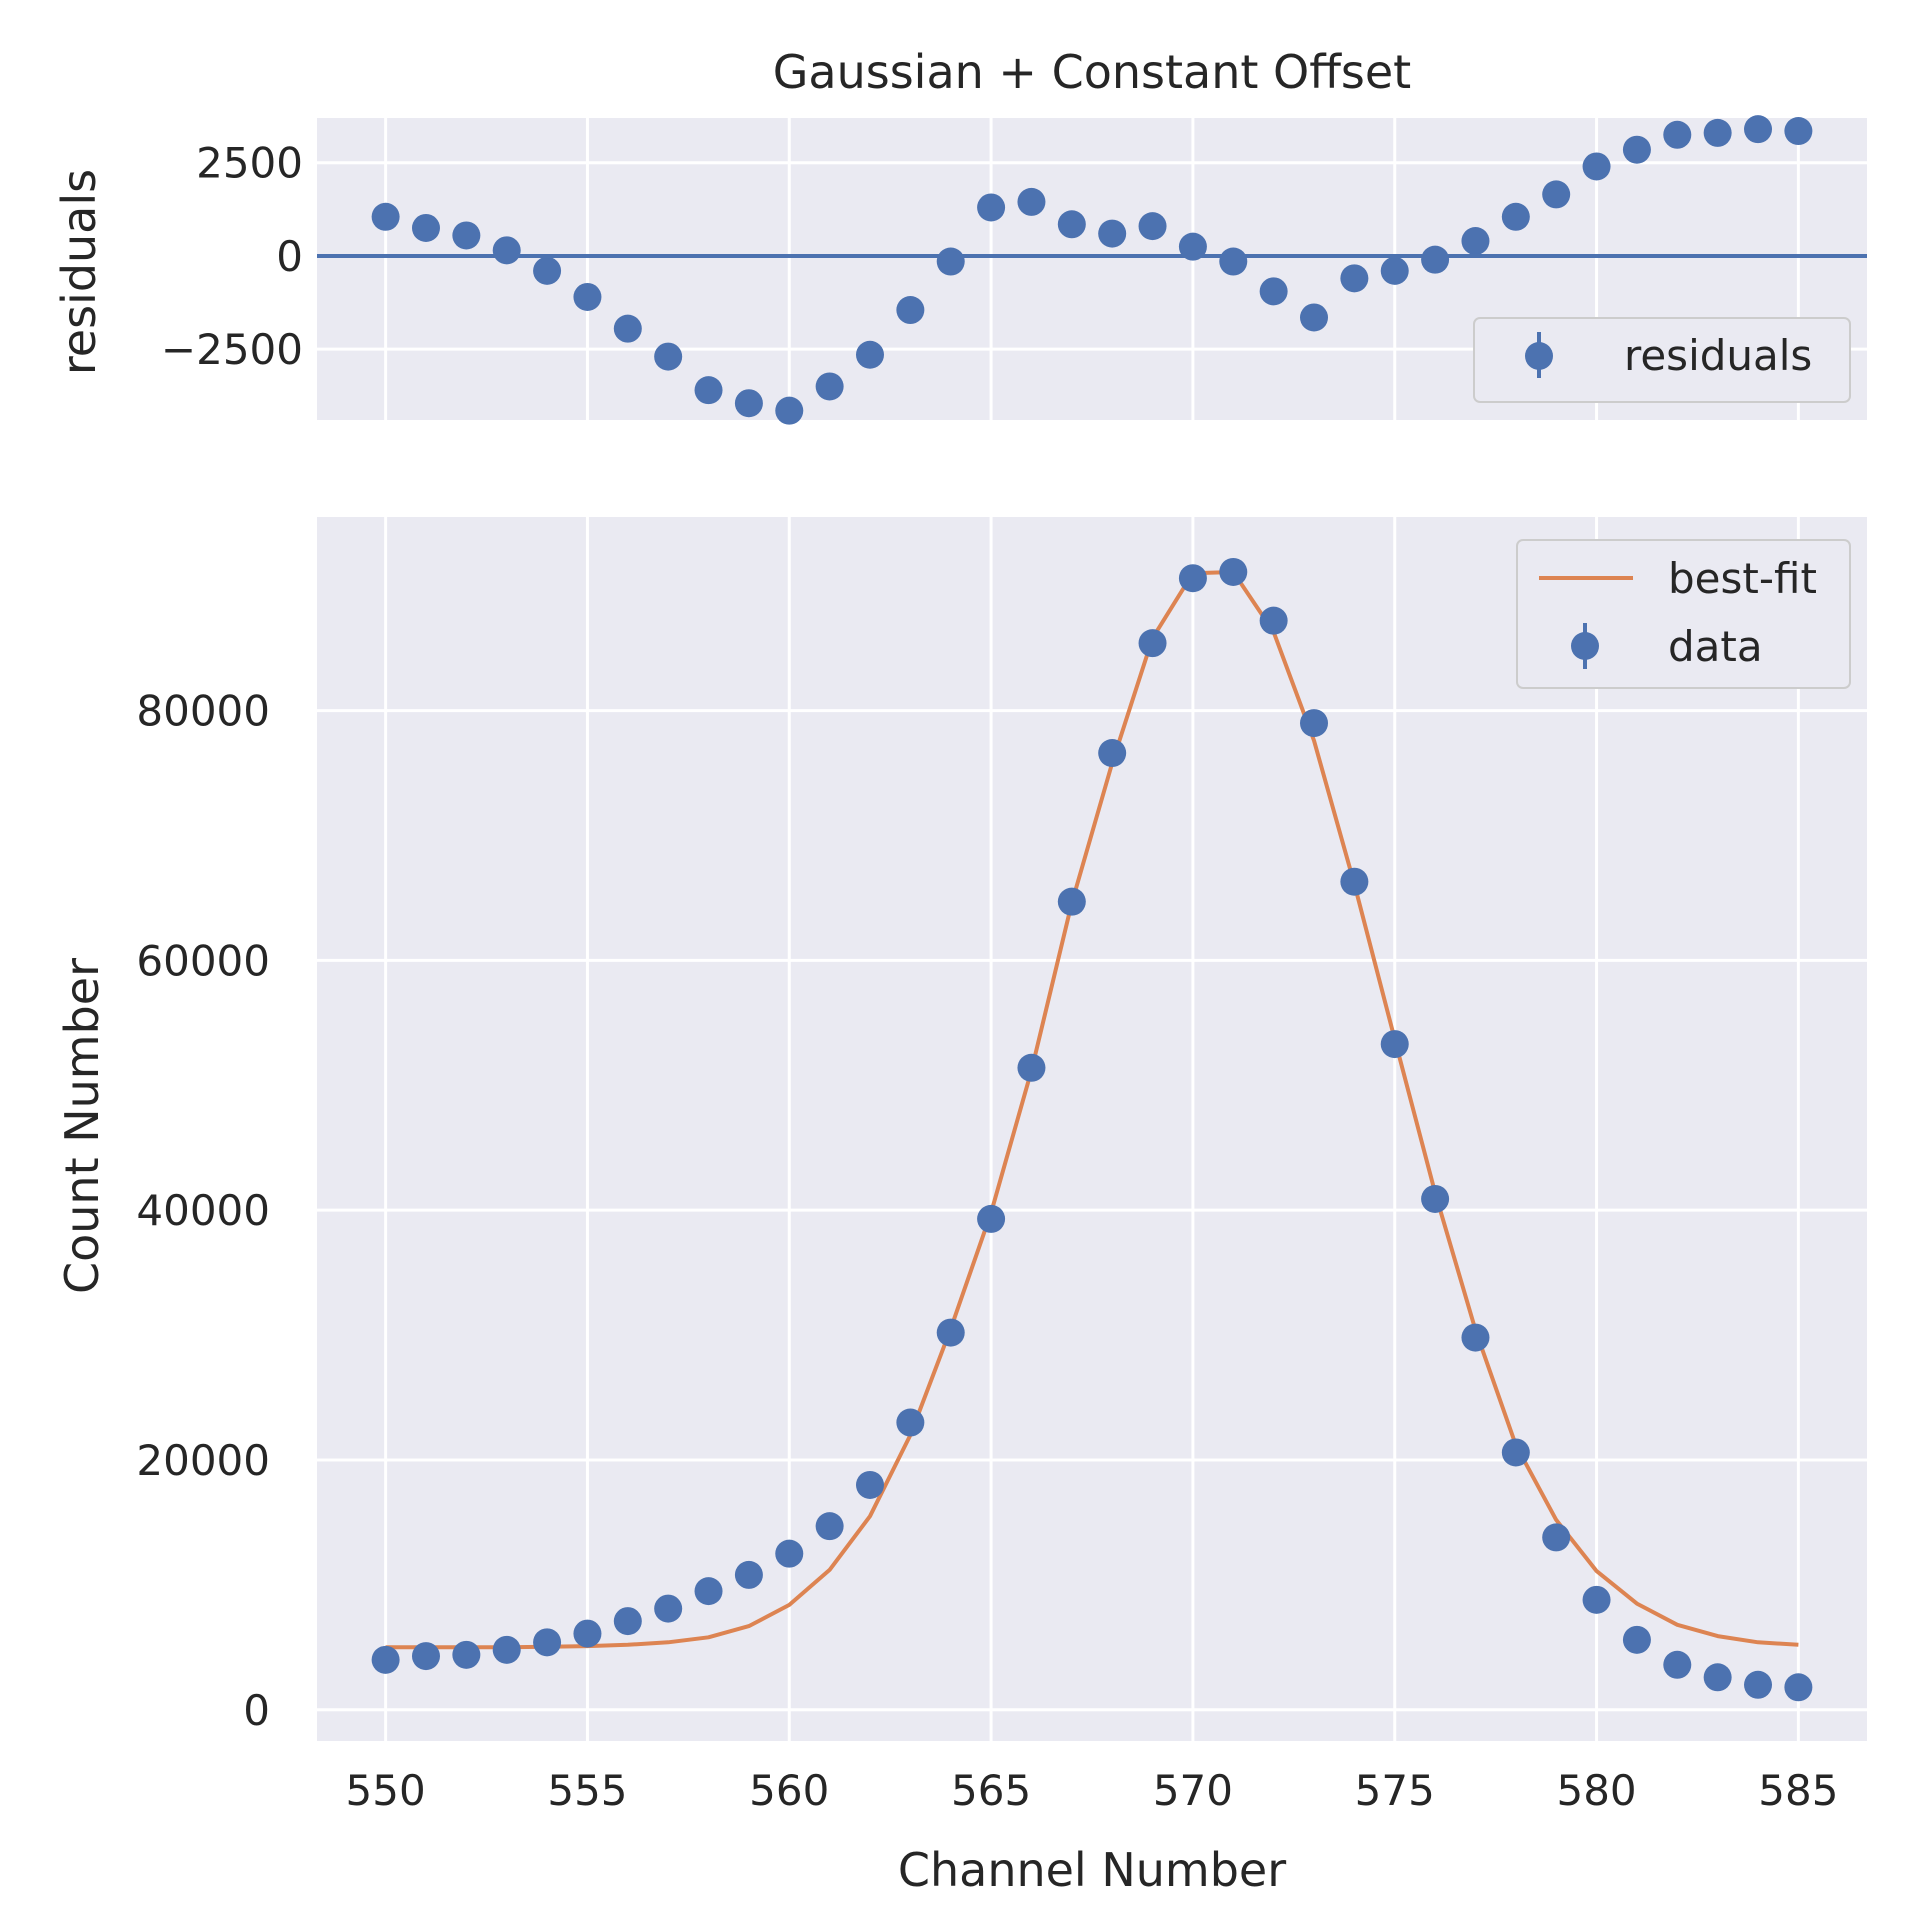 The height and width of the screenshot is (1920, 1920). I want to click on main-y-tick-label: 60000, so click(203, 960).